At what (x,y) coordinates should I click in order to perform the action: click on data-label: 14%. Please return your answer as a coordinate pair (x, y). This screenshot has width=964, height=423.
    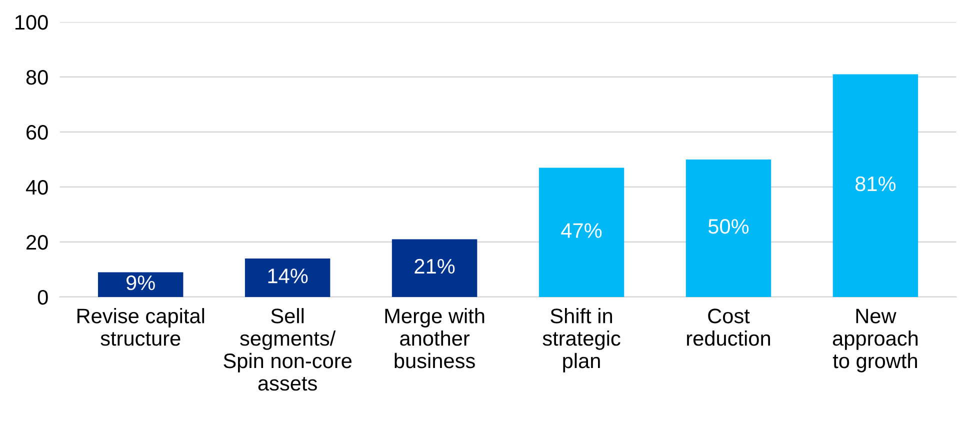
    Looking at the image, I should click on (288, 276).